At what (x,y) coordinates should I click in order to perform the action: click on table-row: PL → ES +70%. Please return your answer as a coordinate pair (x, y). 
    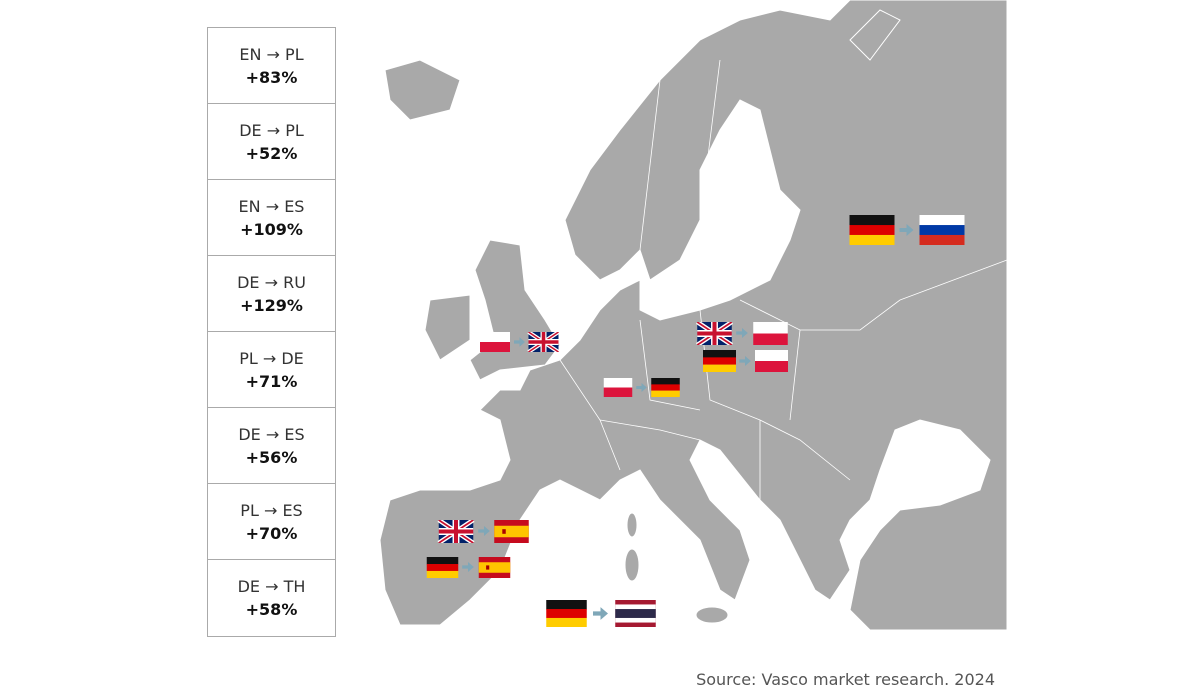
    Looking at the image, I should click on (271, 522).